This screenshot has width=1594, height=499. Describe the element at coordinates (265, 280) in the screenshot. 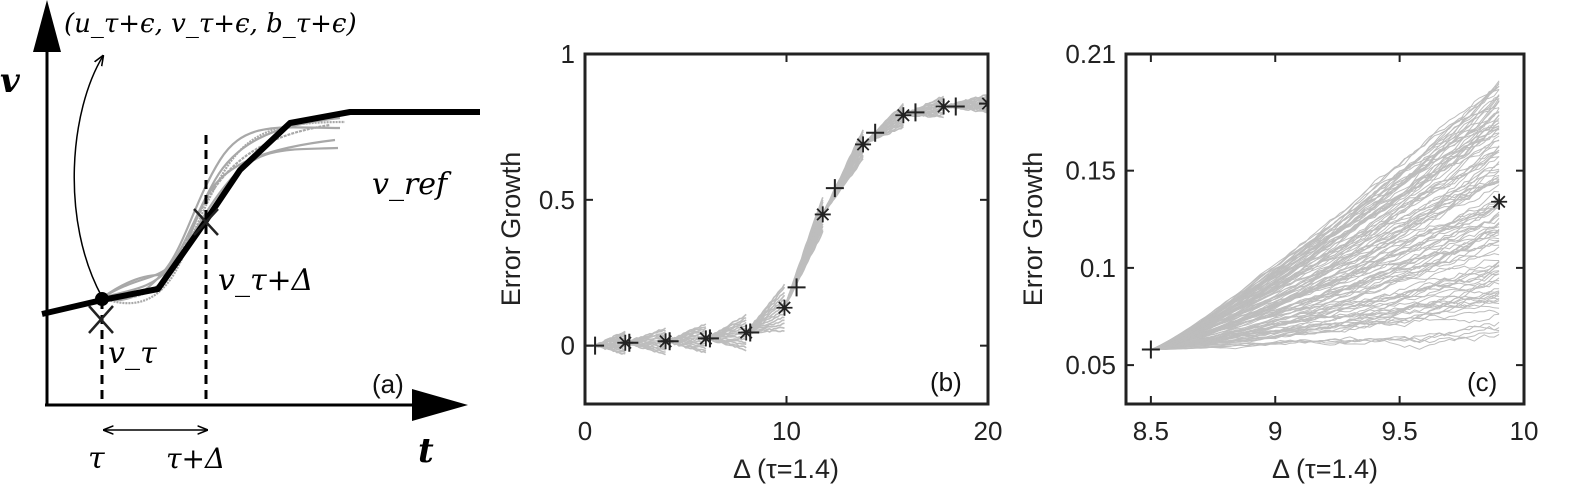

I see `point-tau-delta-label: v_τ+Δ` at that location.